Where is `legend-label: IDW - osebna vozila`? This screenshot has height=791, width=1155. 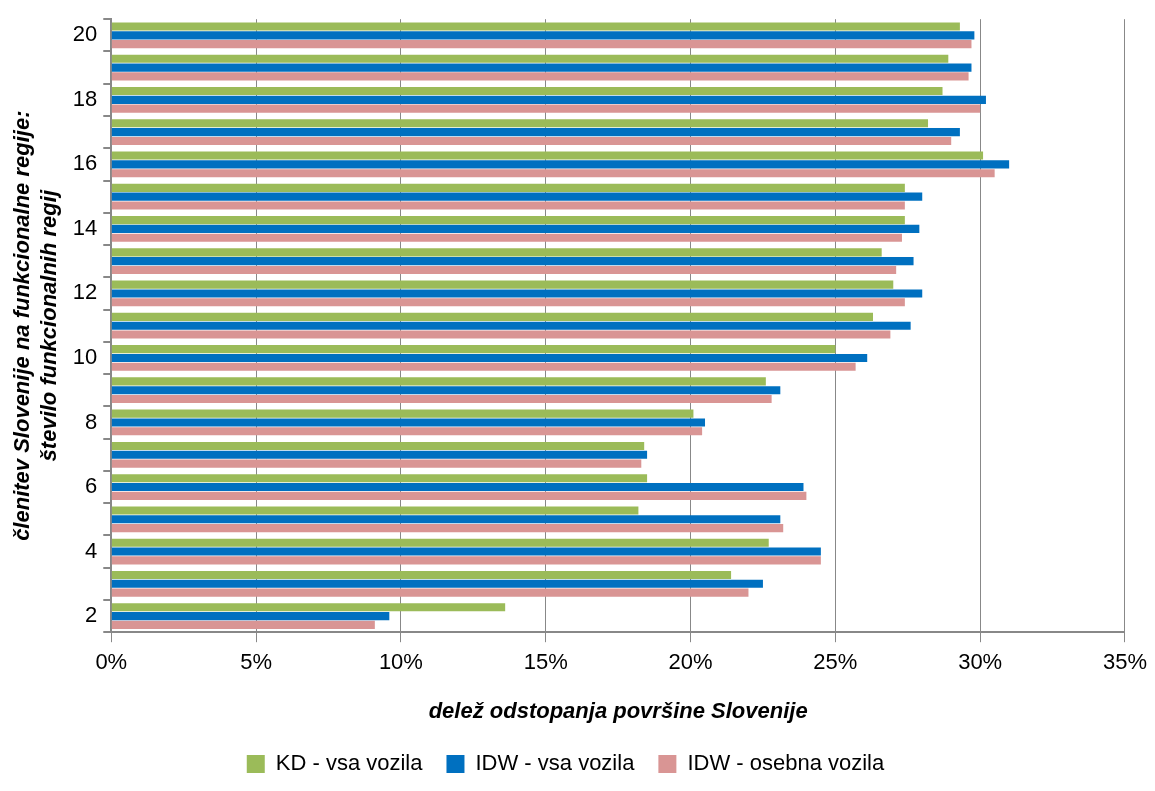
legend-label: IDW - osebna vozila is located at coordinates (786, 763).